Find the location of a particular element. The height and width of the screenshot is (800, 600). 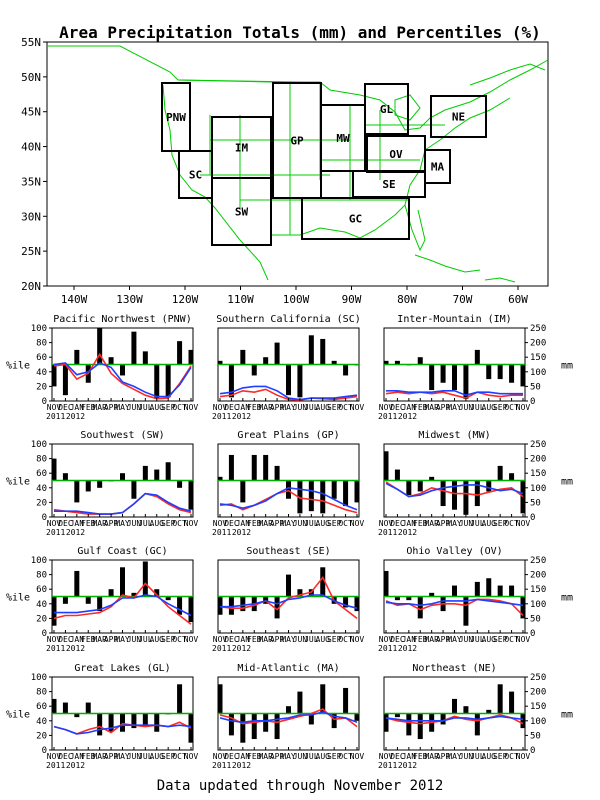

lat-tick-label: 30N is located at coordinates (31, 216).